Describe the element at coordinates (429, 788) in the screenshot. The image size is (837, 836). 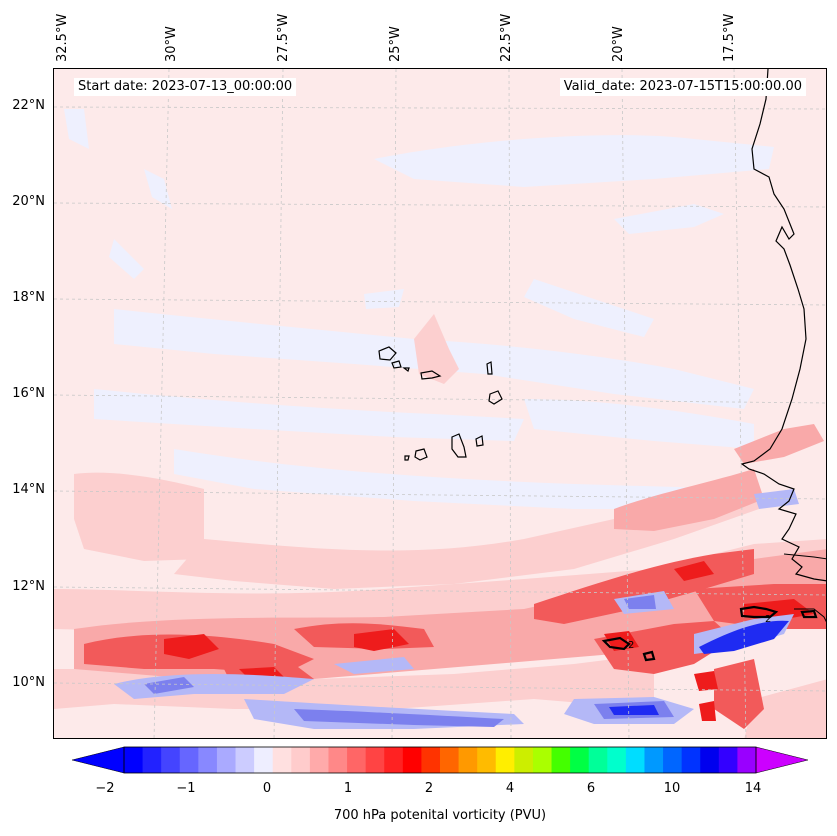
I see `colorbar-tick-label: 2` at that location.